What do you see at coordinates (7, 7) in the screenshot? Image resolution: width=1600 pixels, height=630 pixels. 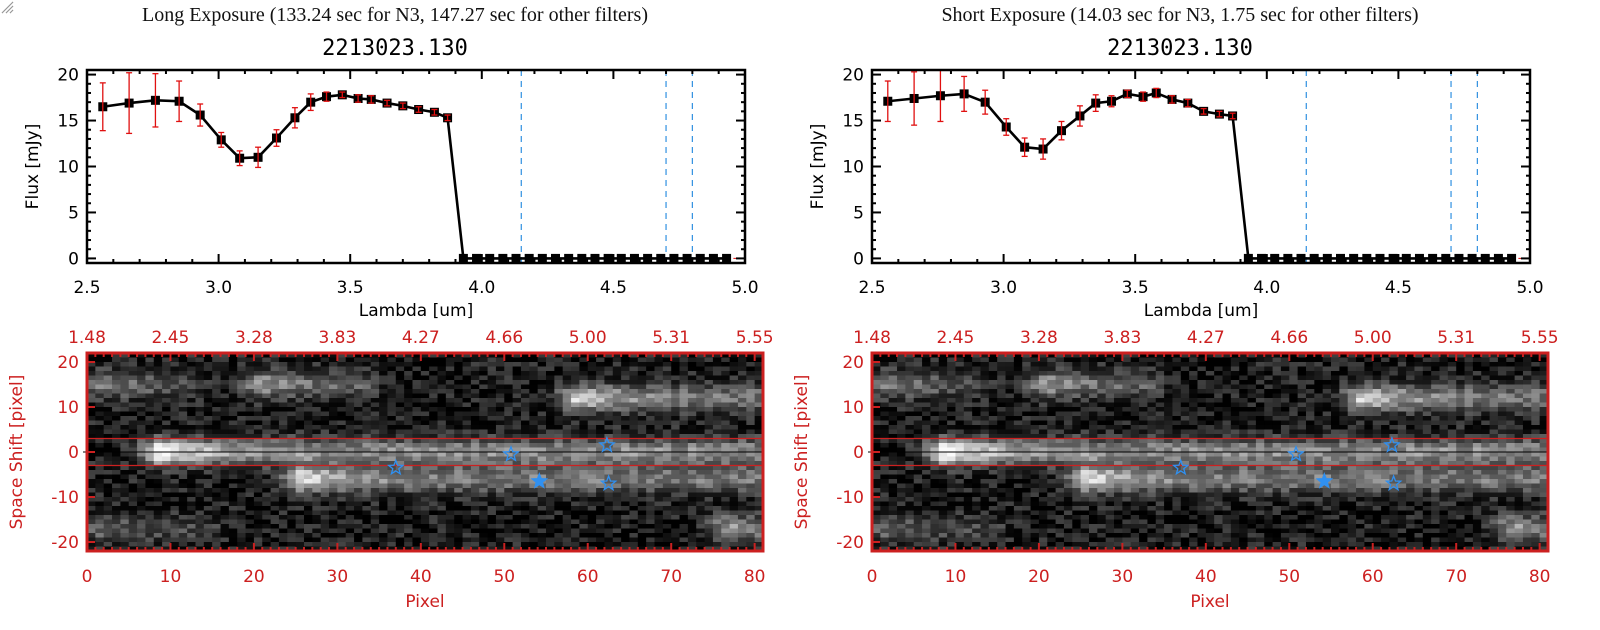 I see `resize-grip-icon` at bounding box center [7, 7].